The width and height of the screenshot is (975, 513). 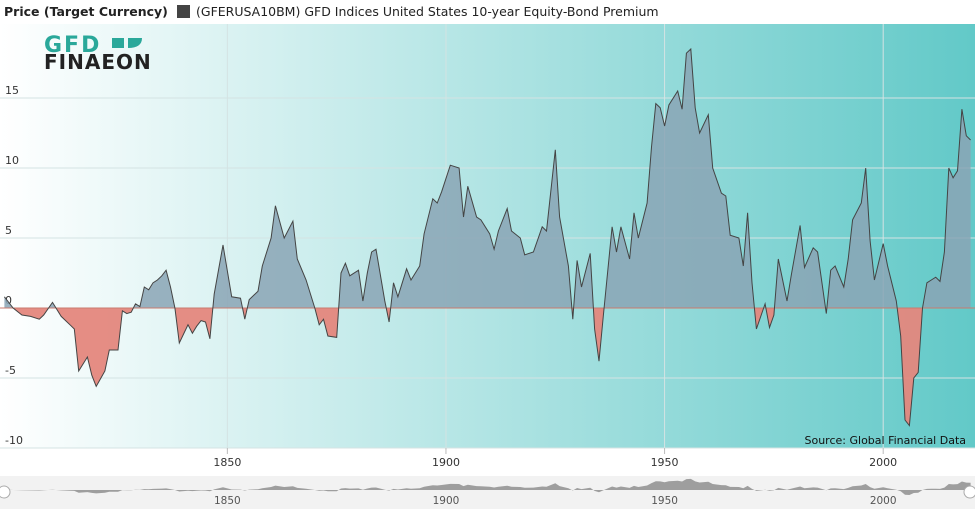 What do you see at coordinates (12, 90) in the screenshot?
I see `y-tick-label: 15` at bounding box center [12, 90].